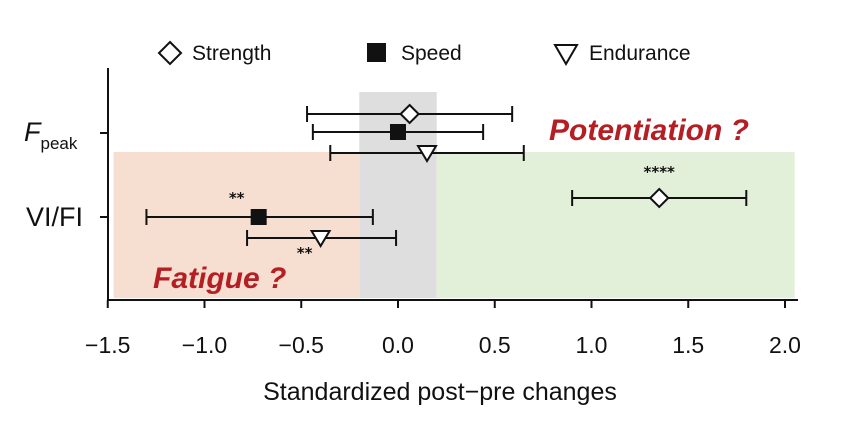 The width and height of the screenshot is (843, 430). Describe the element at coordinates (237, 198) in the screenshot. I see `vifi-speed-significance: **` at that location.